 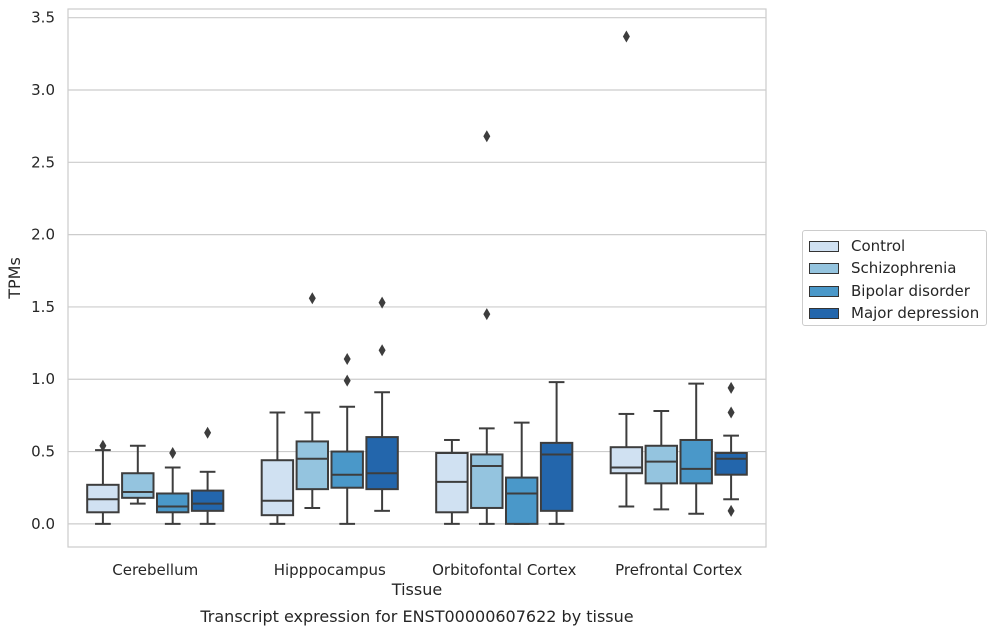 What do you see at coordinates (43, 235) in the screenshot?
I see `y-tick-label: 2.0` at bounding box center [43, 235].